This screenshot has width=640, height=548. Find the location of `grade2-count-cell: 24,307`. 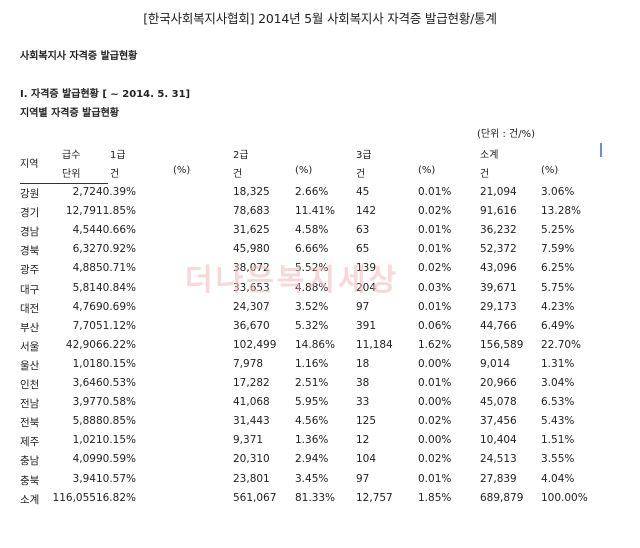

grade2-count-cell: 24,307 is located at coordinates (251, 306).